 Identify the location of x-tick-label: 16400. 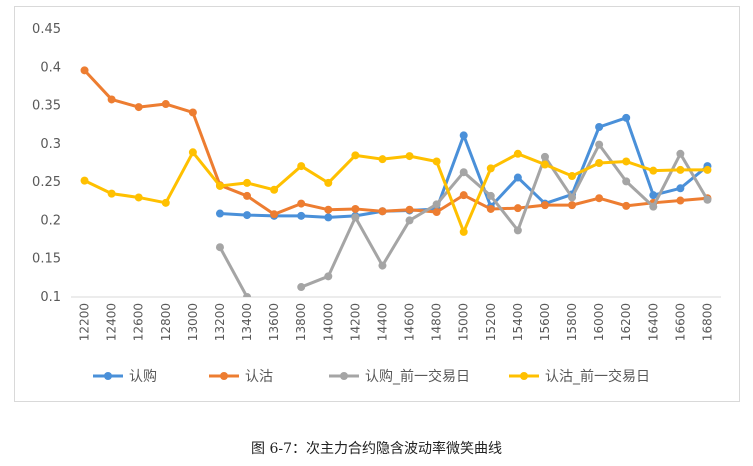
(653, 322).